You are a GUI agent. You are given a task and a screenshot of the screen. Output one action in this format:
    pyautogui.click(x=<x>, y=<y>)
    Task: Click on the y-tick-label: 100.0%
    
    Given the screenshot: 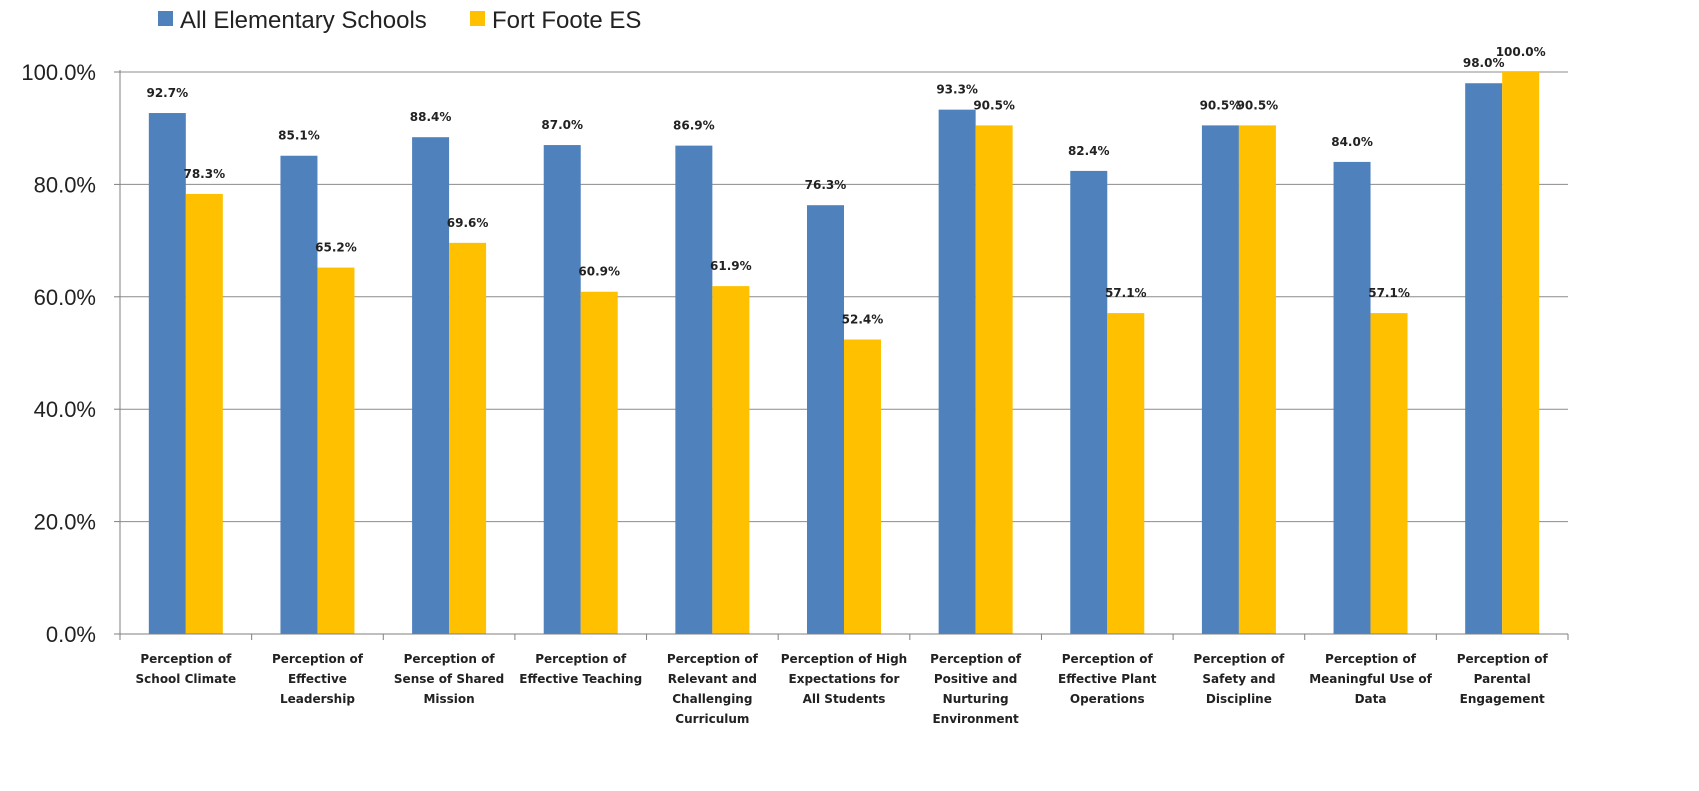 What is the action you would take?
    pyautogui.click(x=58, y=72)
    